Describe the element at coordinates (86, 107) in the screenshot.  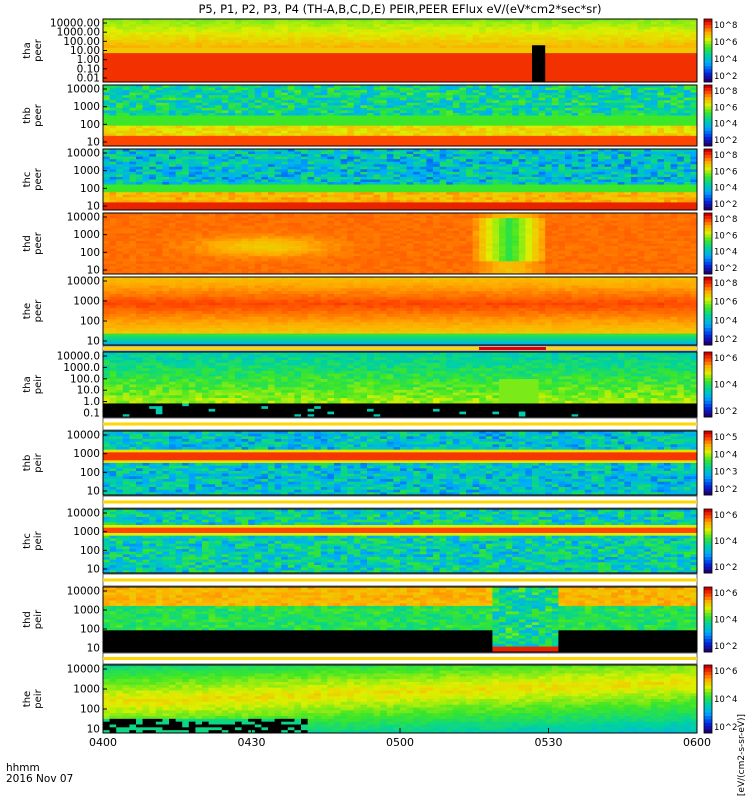
I see `y-tick-label: 1000` at that location.